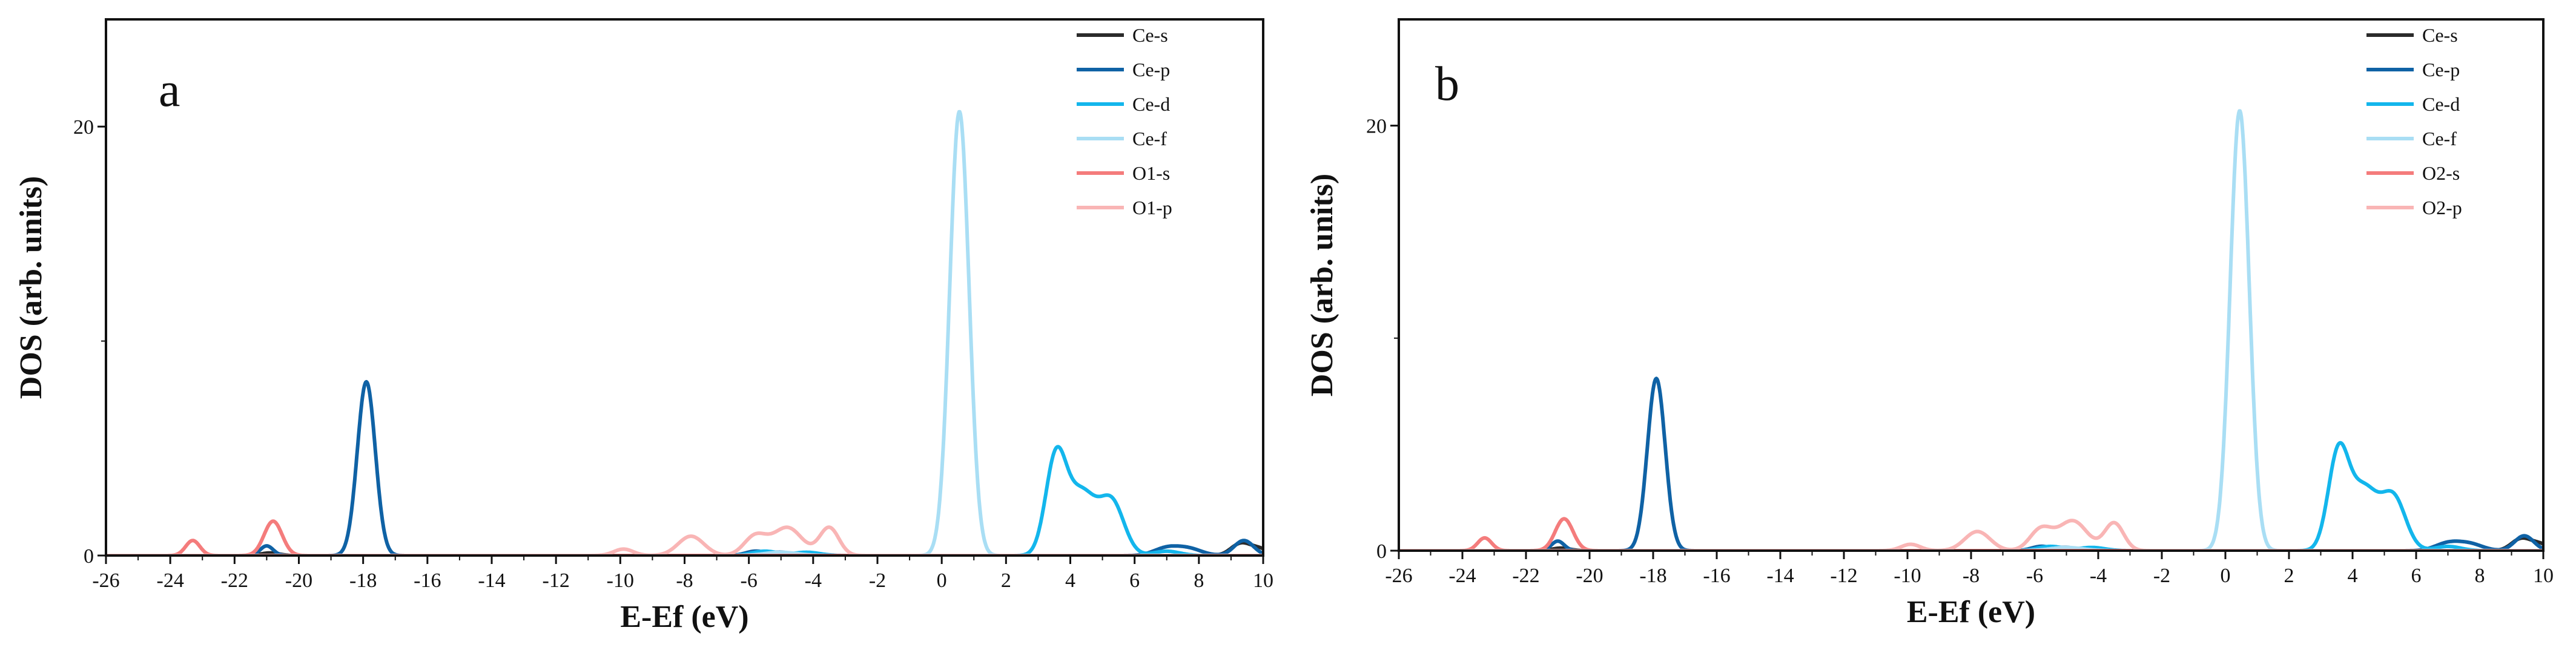  I want to click on panel-label: a, so click(169, 90).